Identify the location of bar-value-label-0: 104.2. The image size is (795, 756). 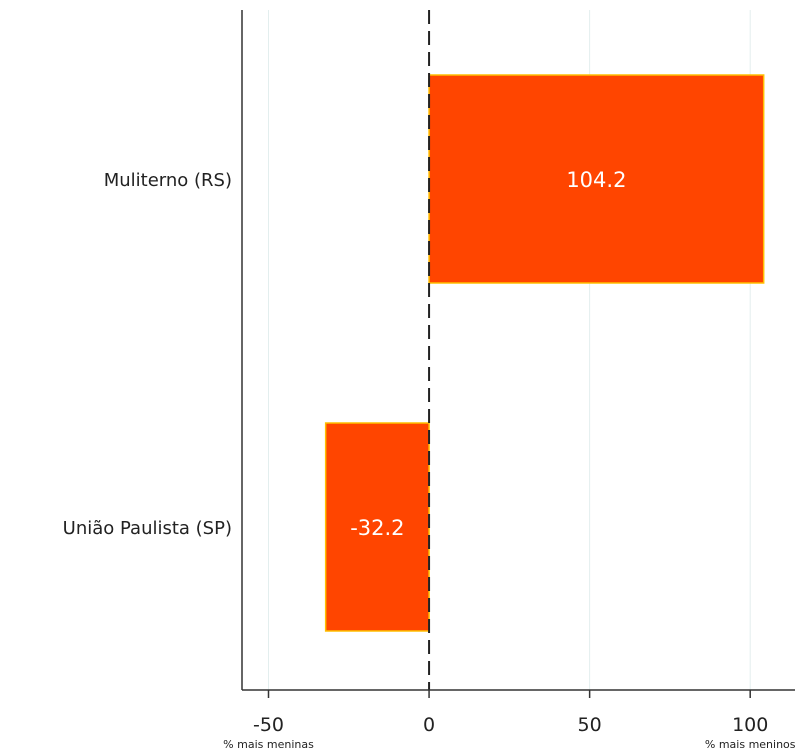
(596, 180).